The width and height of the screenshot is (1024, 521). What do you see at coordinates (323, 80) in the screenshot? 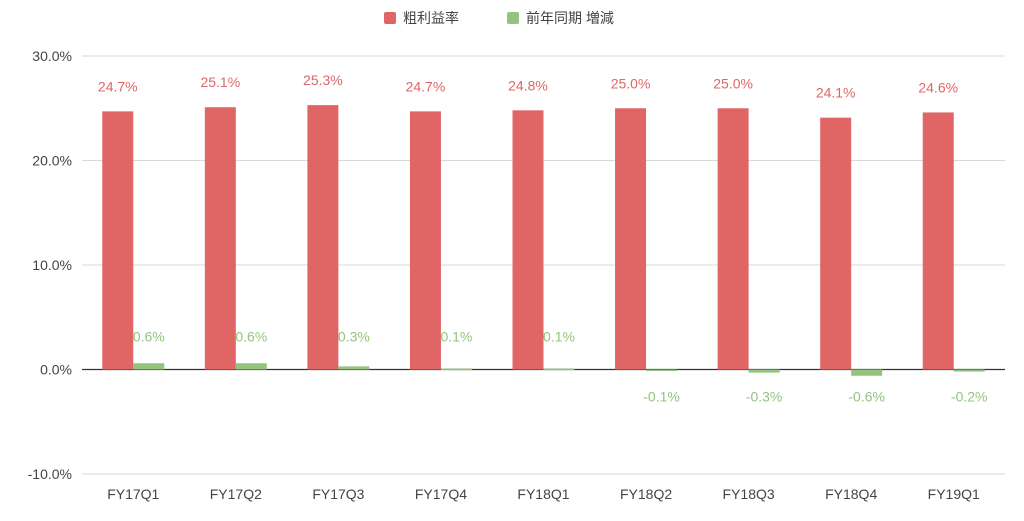
I see `data-label-gross-margin: 25.3%` at bounding box center [323, 80].